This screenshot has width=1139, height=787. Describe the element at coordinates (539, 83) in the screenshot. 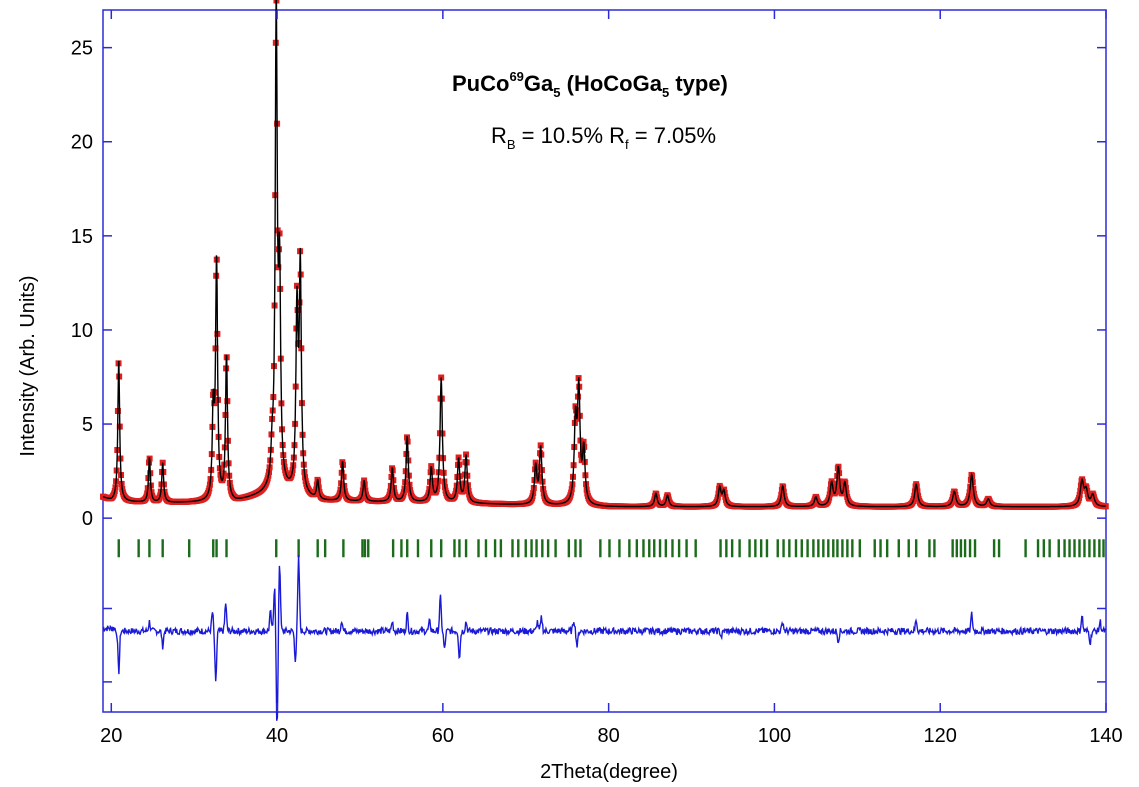

I see `title-formula-ga: Ga` at that location.